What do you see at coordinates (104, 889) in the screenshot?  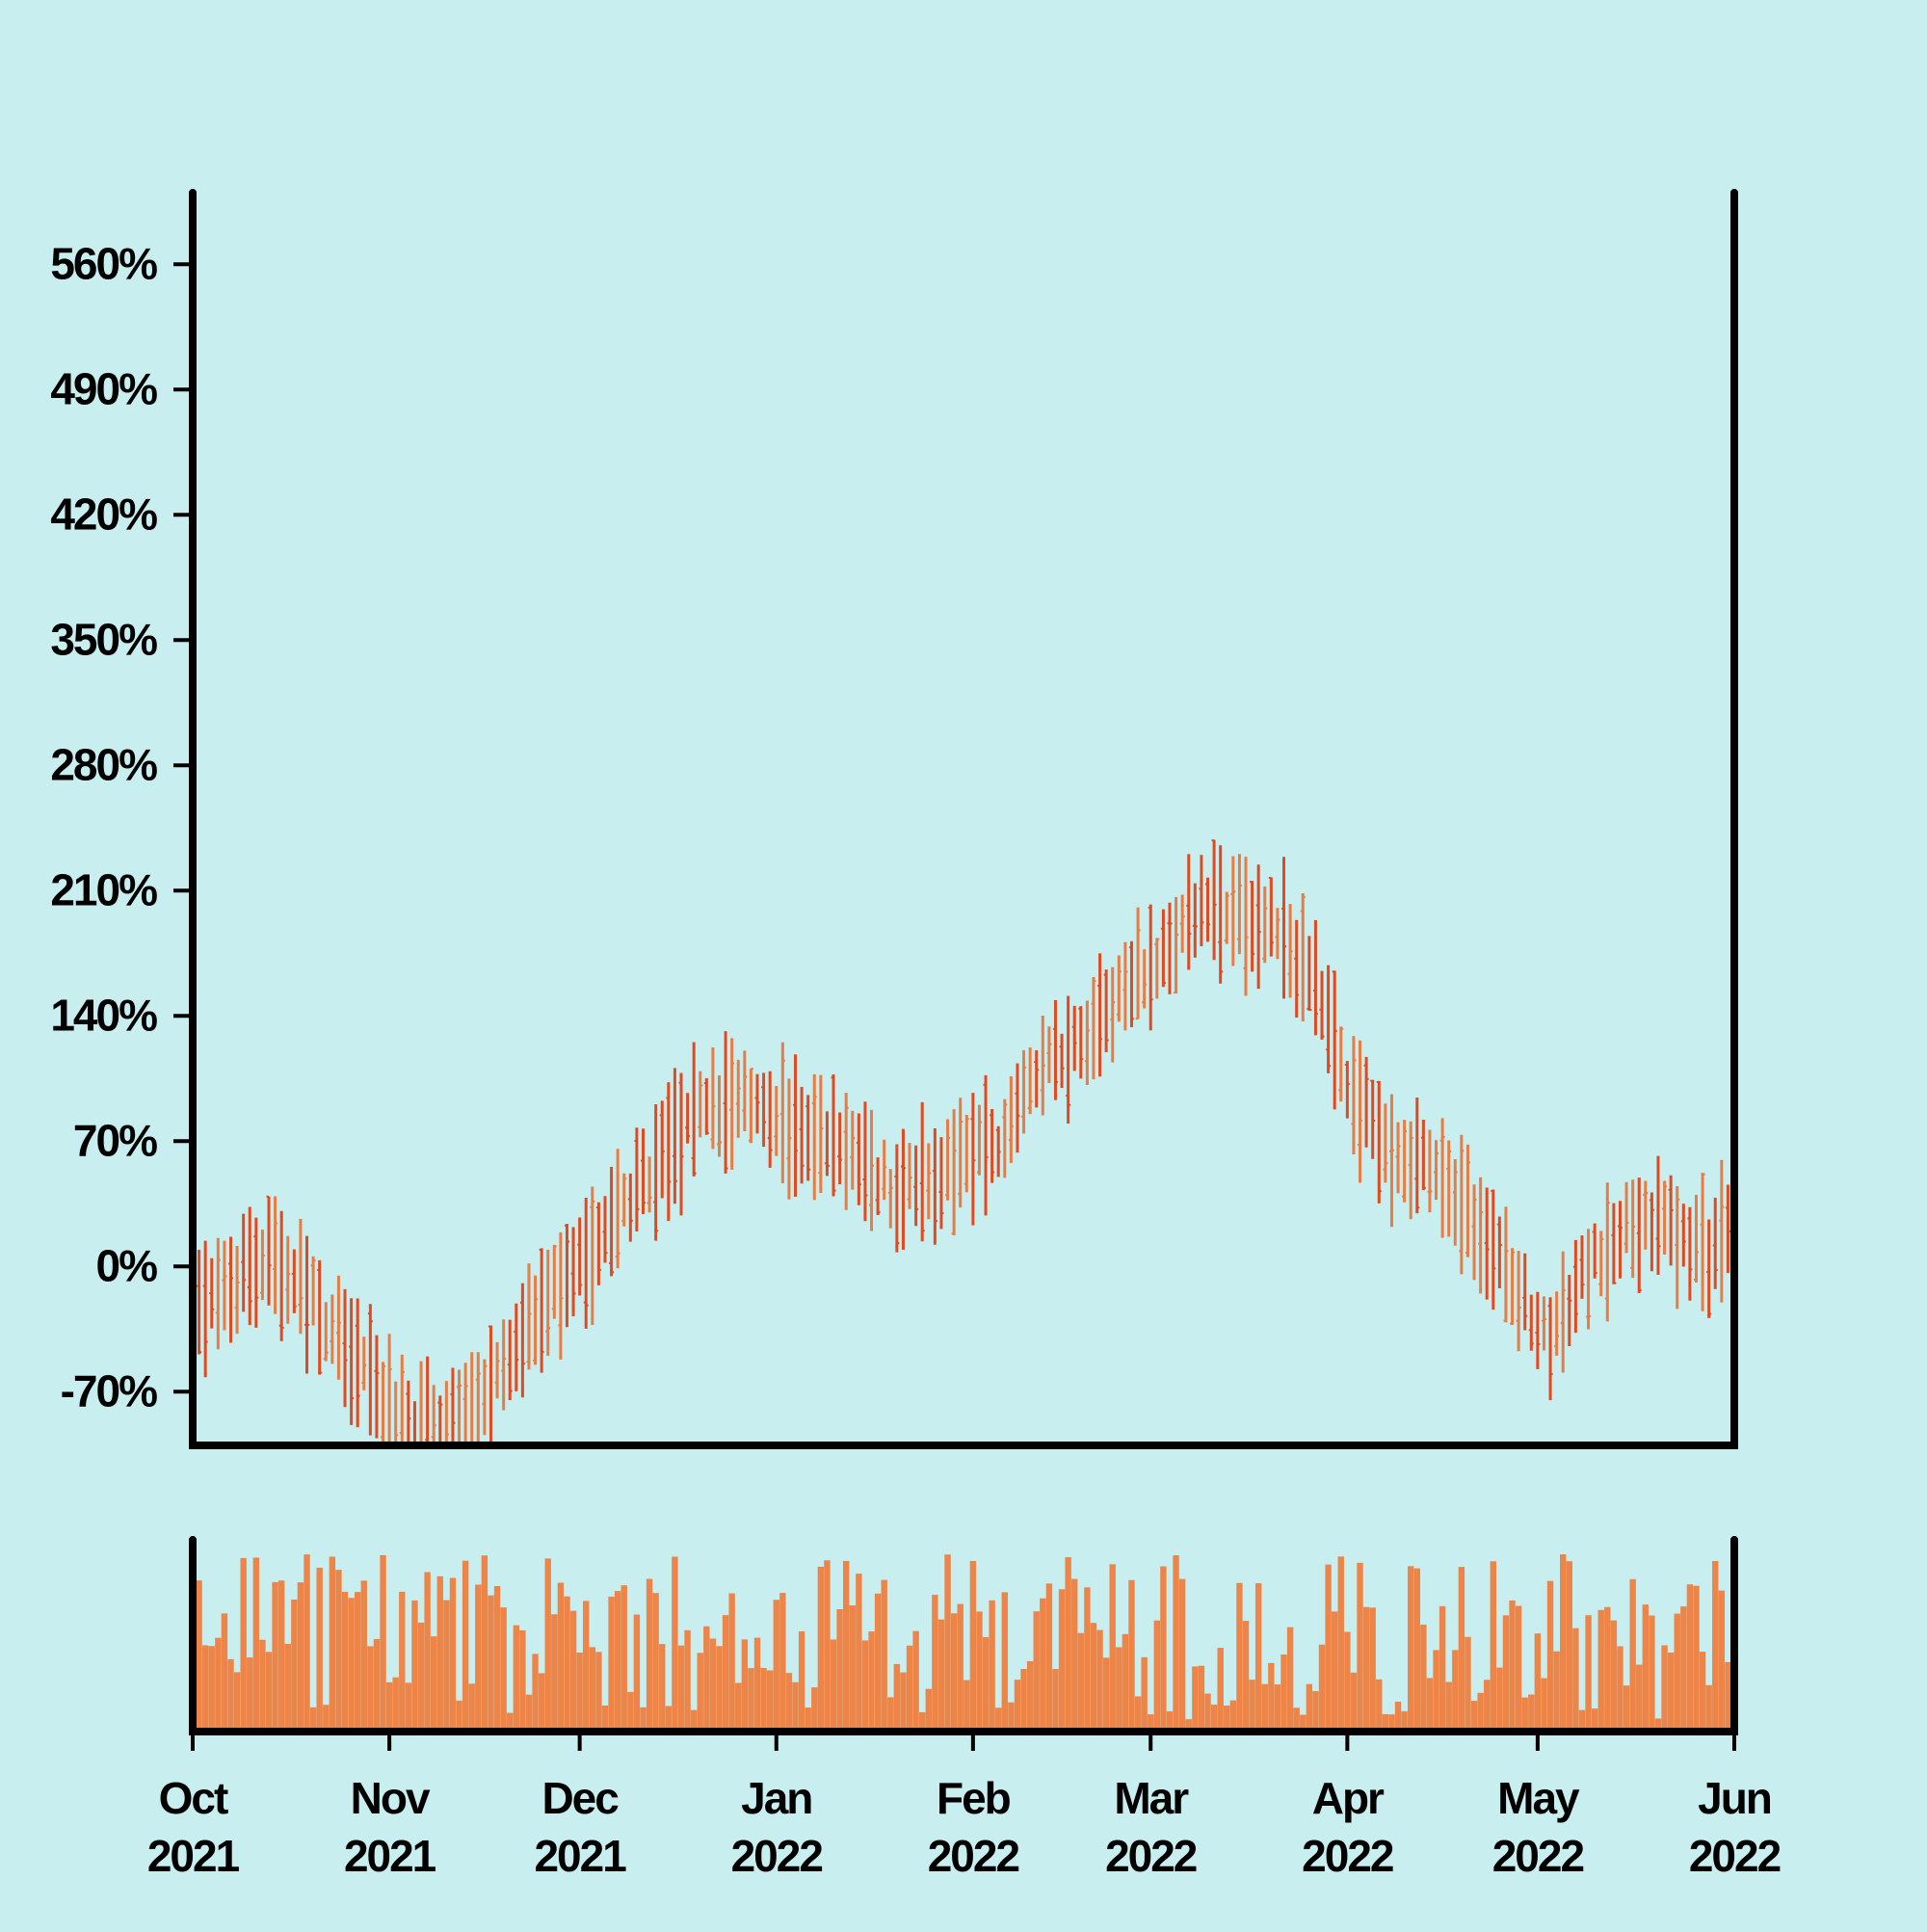 I see `y-tick-label: 210%` at bounding box center [104, 889].